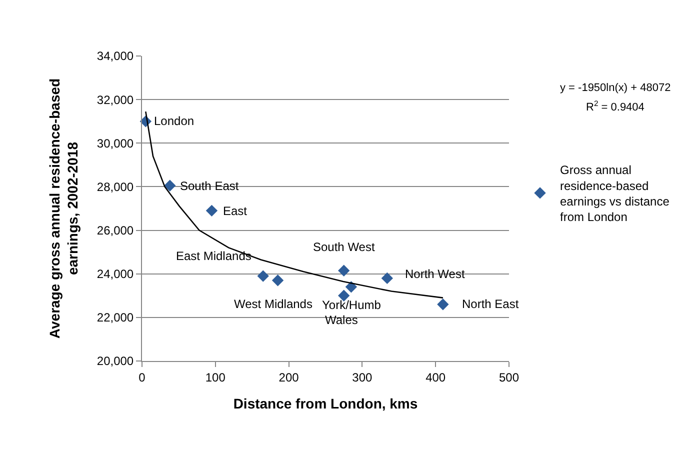 The image size is (687, 450). What do you see at coordinates (341, 320) in the screenshot?
I see `annotation: Wales` at bounding box center [341, 320].